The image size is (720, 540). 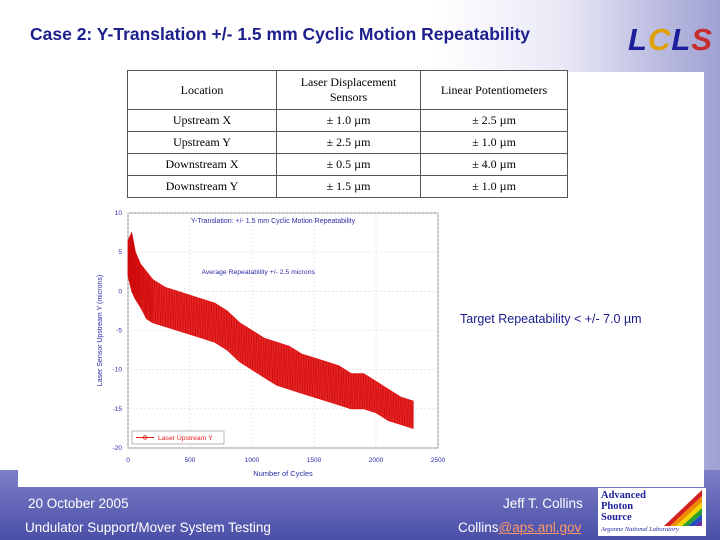 I want to click on table-cell: Downstream Y, so click(x=202, y=186).